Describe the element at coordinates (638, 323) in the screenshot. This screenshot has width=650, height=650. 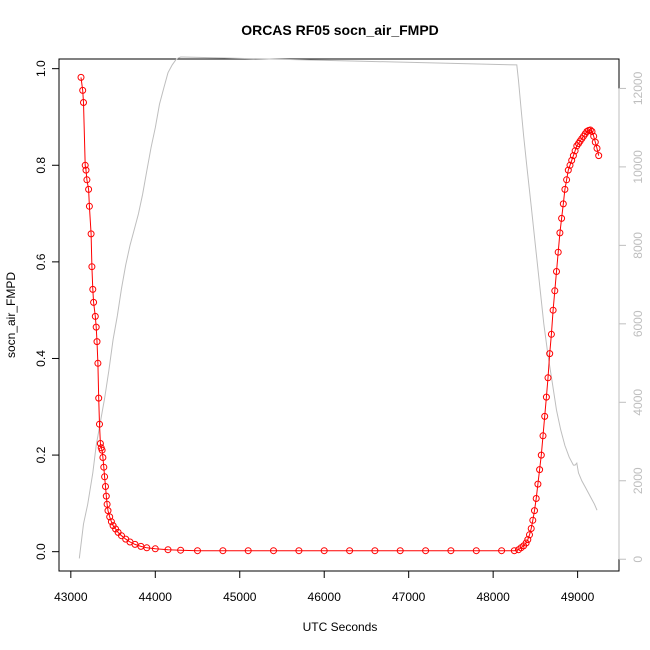
I see `y2-tick-label: 6000` at that location.